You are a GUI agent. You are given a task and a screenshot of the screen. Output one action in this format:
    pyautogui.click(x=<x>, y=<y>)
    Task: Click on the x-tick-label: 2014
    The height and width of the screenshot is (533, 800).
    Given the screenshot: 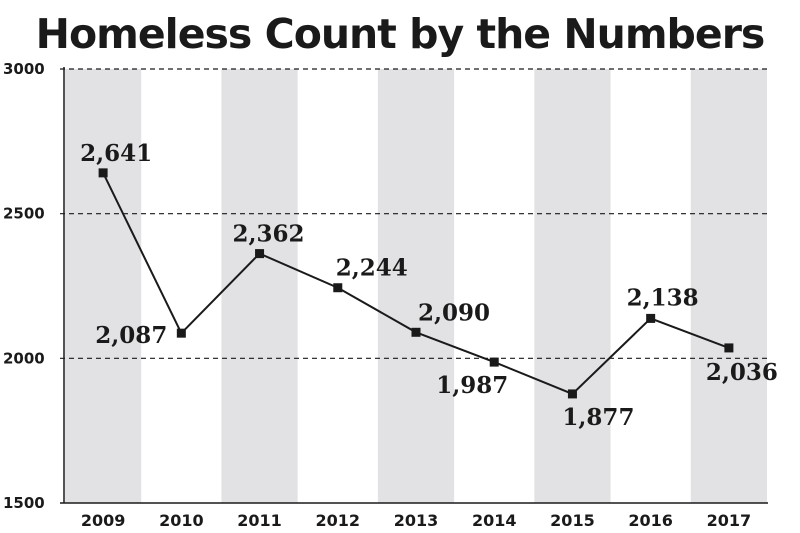 What is the action you would take?
    pyautogui.click(x=494, y=520)
    